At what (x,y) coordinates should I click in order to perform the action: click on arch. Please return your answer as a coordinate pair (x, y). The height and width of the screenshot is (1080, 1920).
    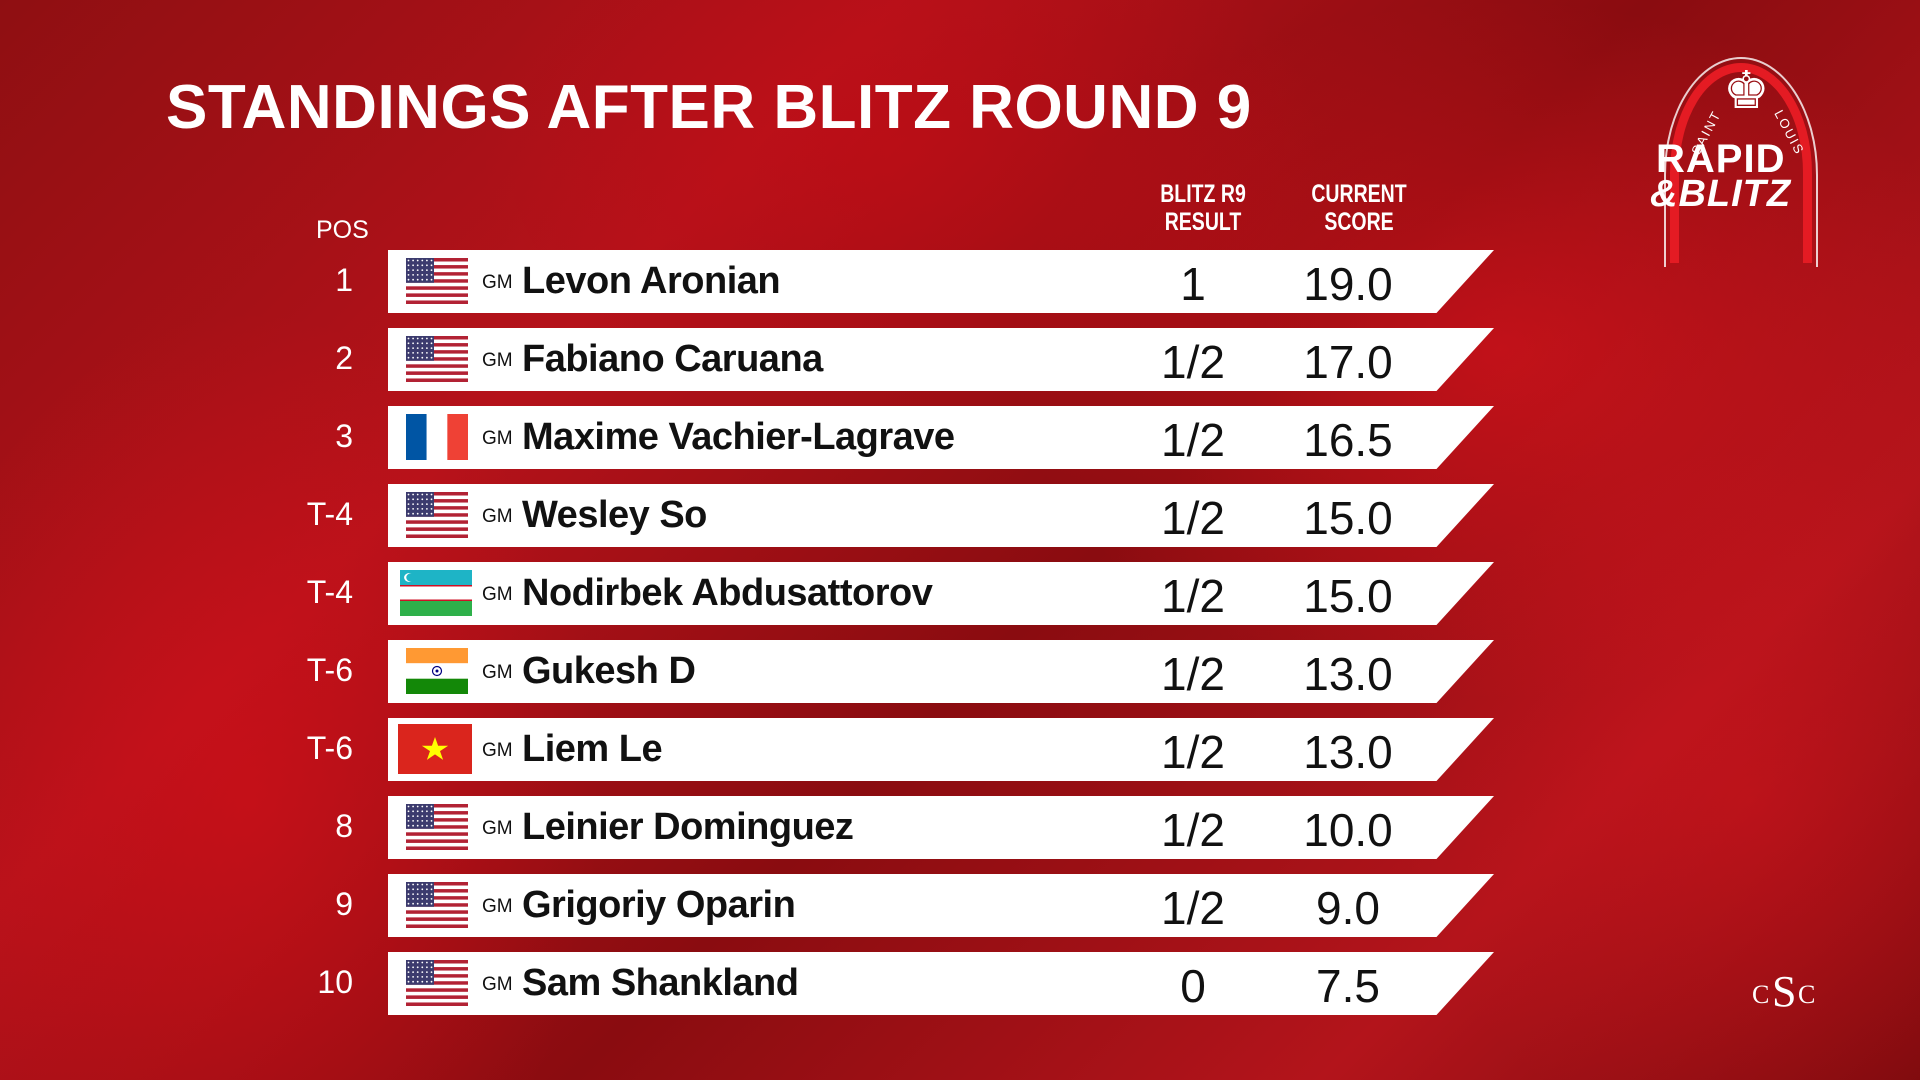
    Looking at the image, I should click on (1741, 163).